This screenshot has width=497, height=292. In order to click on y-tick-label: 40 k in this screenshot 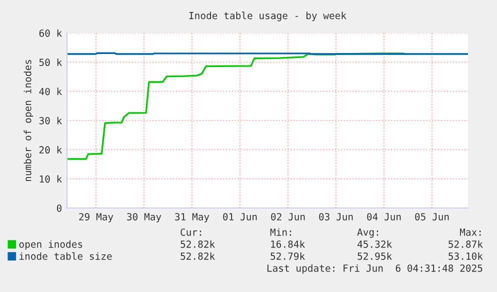, I will do `click(50, 92)`.